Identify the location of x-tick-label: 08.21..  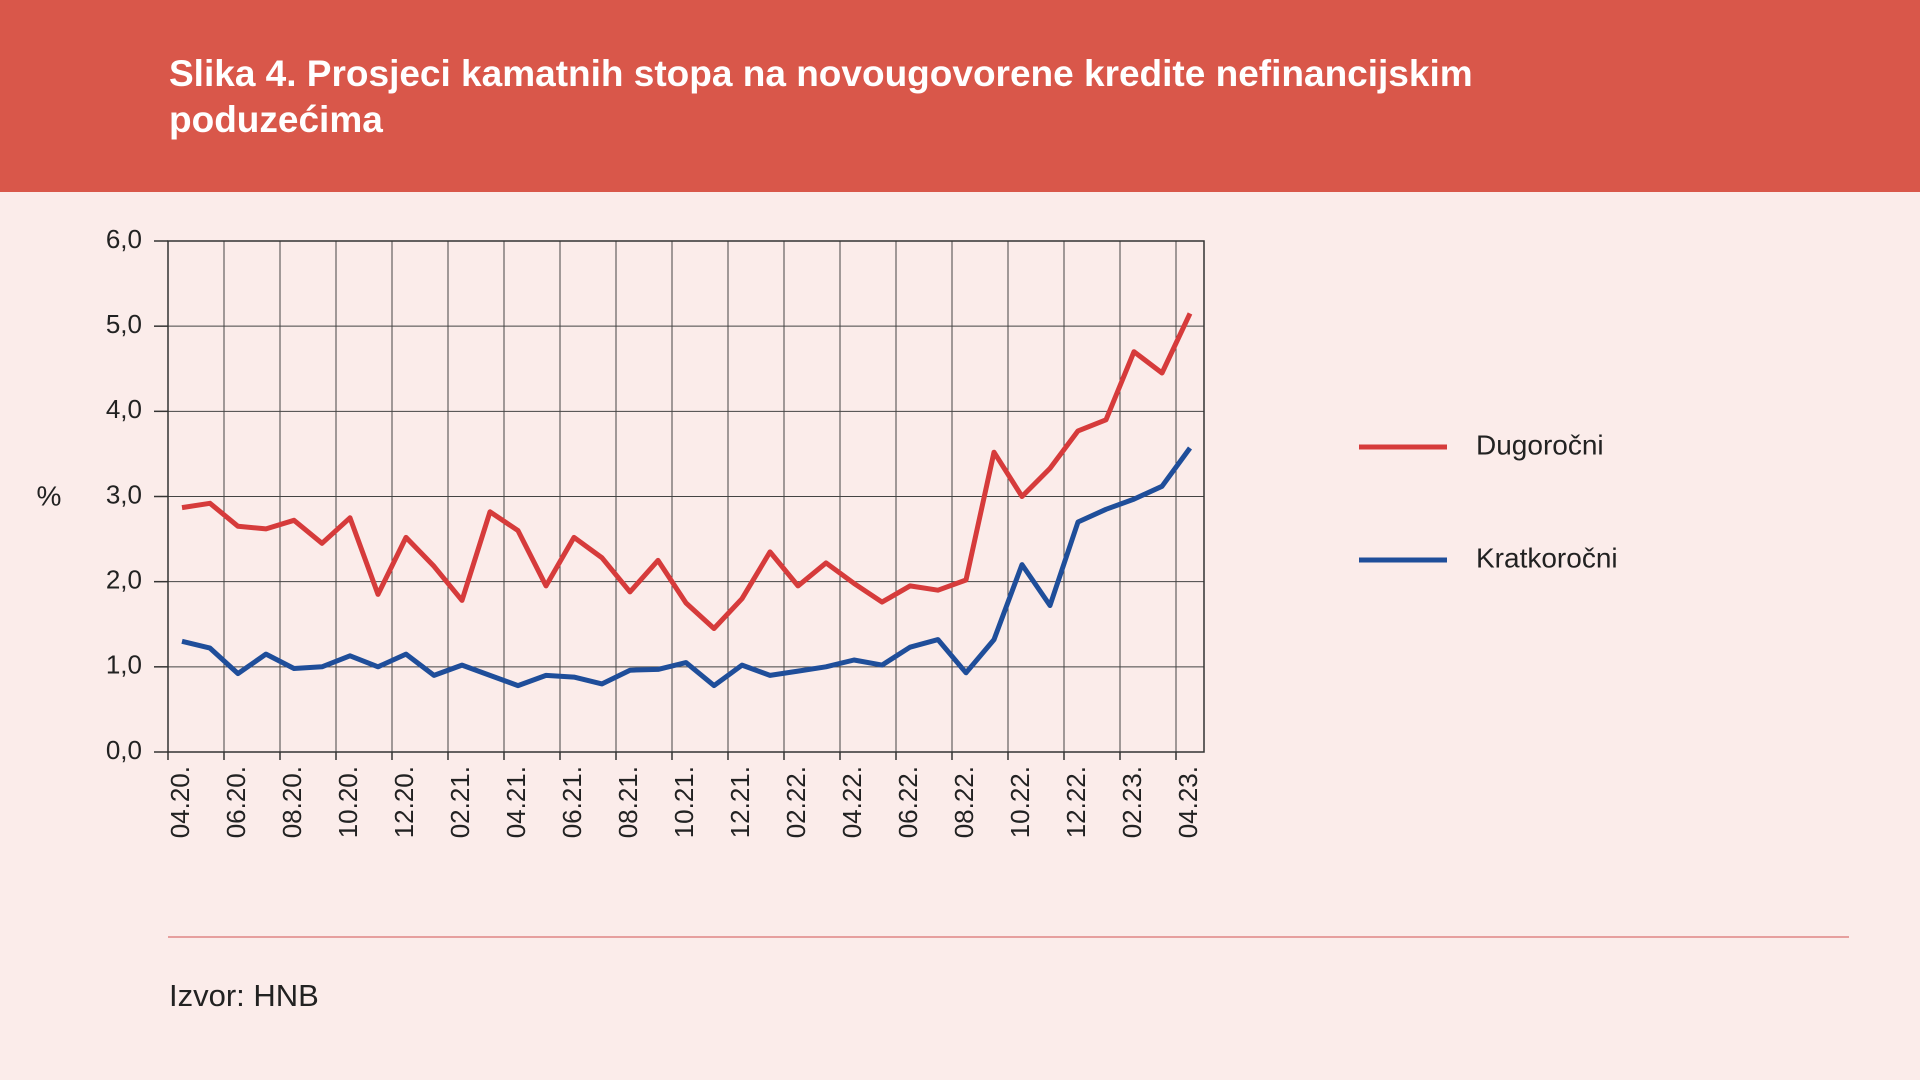
(628, 802).